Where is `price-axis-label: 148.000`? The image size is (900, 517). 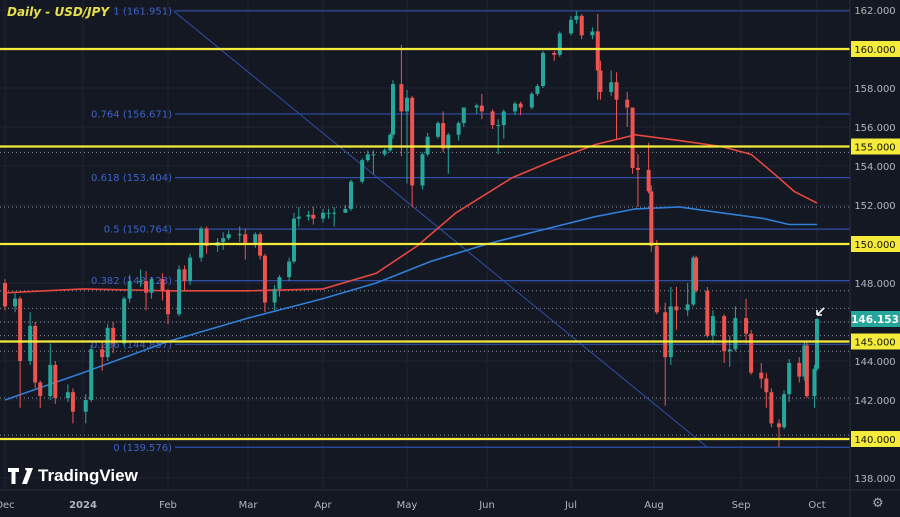 price-axis-label: 148.000 is located at coordinates (874, 284).